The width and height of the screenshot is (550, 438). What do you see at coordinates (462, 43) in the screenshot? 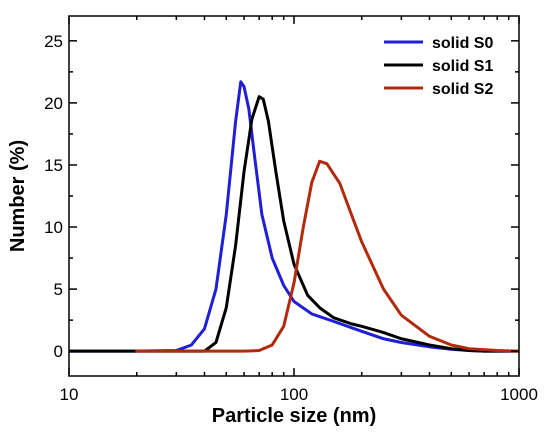
I see `legend-label: solid S0` at bounding box center [462, 43].